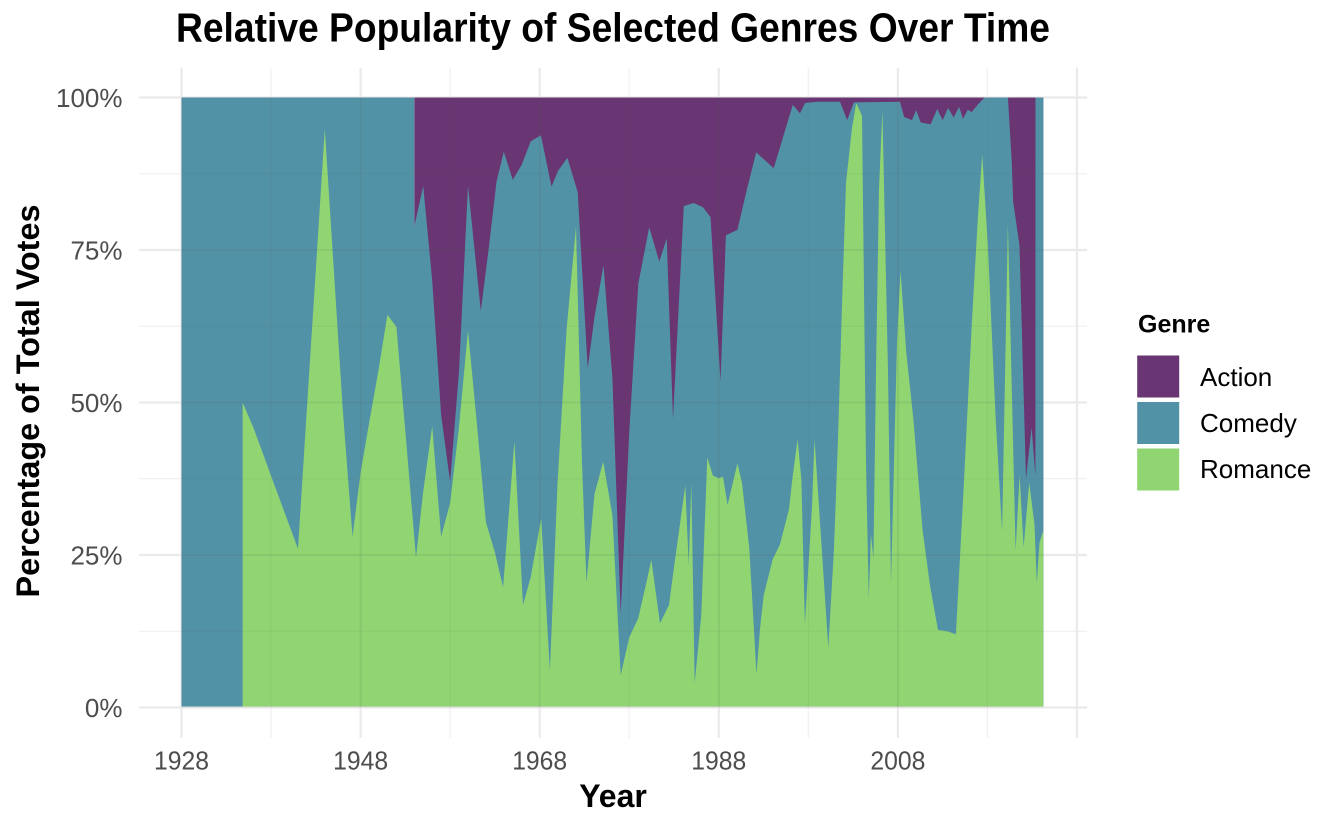 The width and height of the screenshot is (1344, 830). What do you see at coordinates (104, 708) in the screenshot?
I see `svg-text: 0%` at bounding box center [104, 708].